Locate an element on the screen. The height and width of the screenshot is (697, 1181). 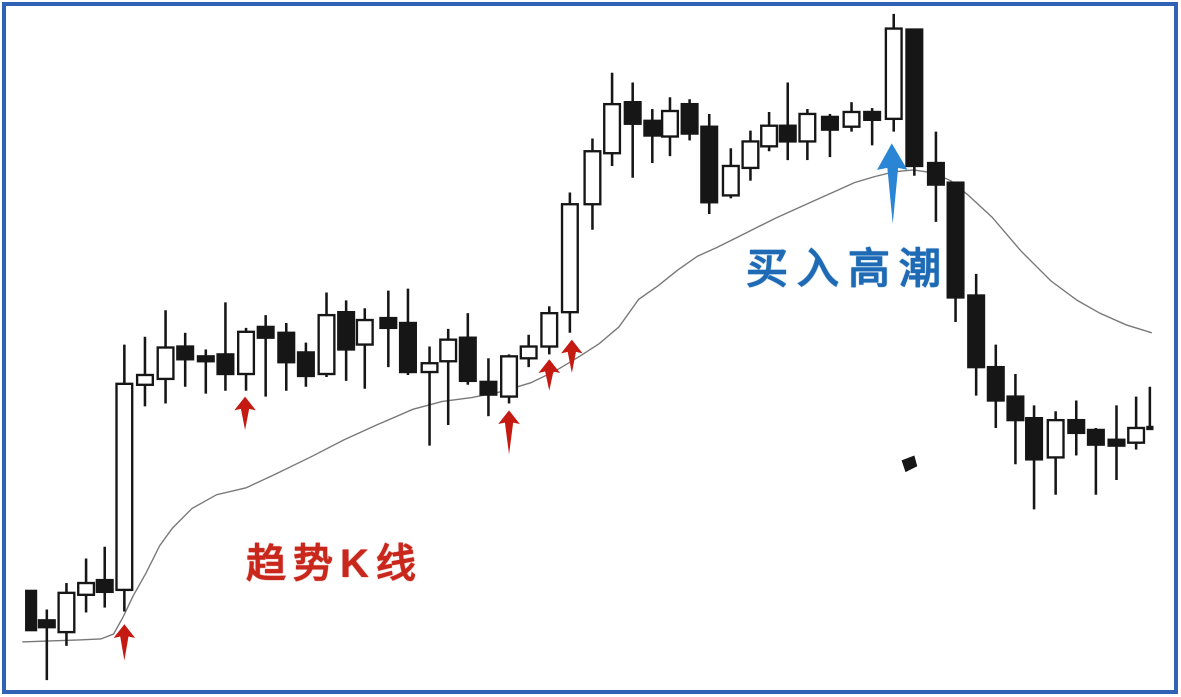
trend-kline-label: 趋势K线 is located at coordinates (334, 564).